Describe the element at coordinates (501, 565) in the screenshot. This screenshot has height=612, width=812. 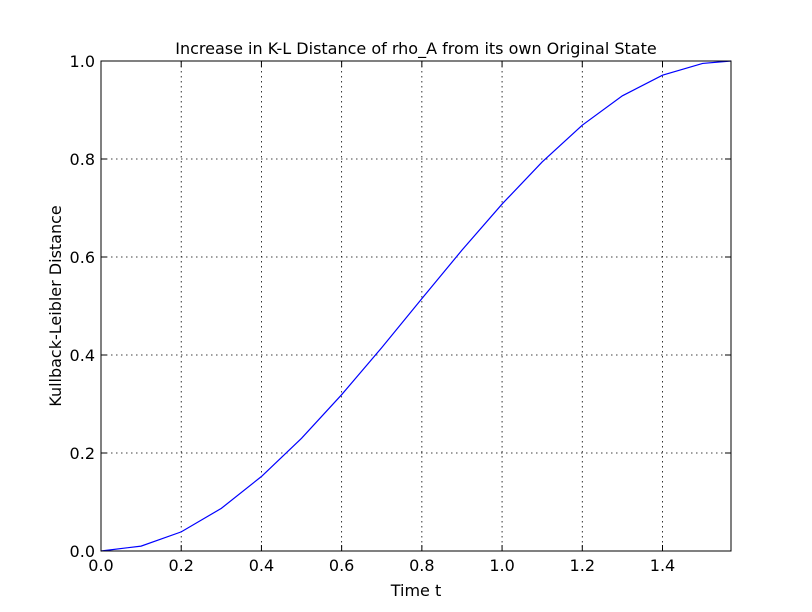
I see `x-tick-label: 1.0` at that location.